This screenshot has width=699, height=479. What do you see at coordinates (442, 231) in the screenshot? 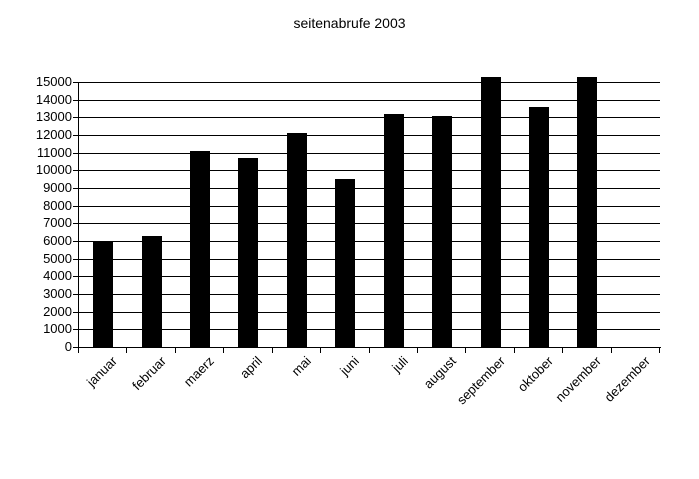
I see `bar-august` at bounding box center [442, 231].